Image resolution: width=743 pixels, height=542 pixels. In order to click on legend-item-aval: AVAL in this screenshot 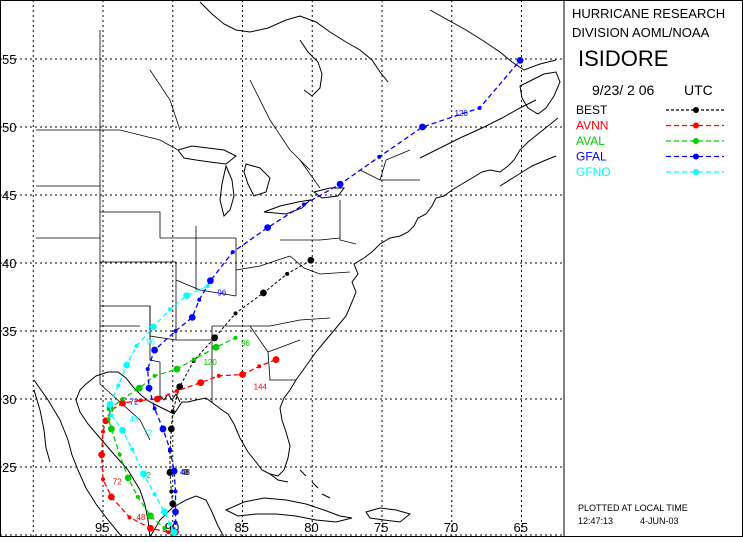, I will do `click(650, 141)`.